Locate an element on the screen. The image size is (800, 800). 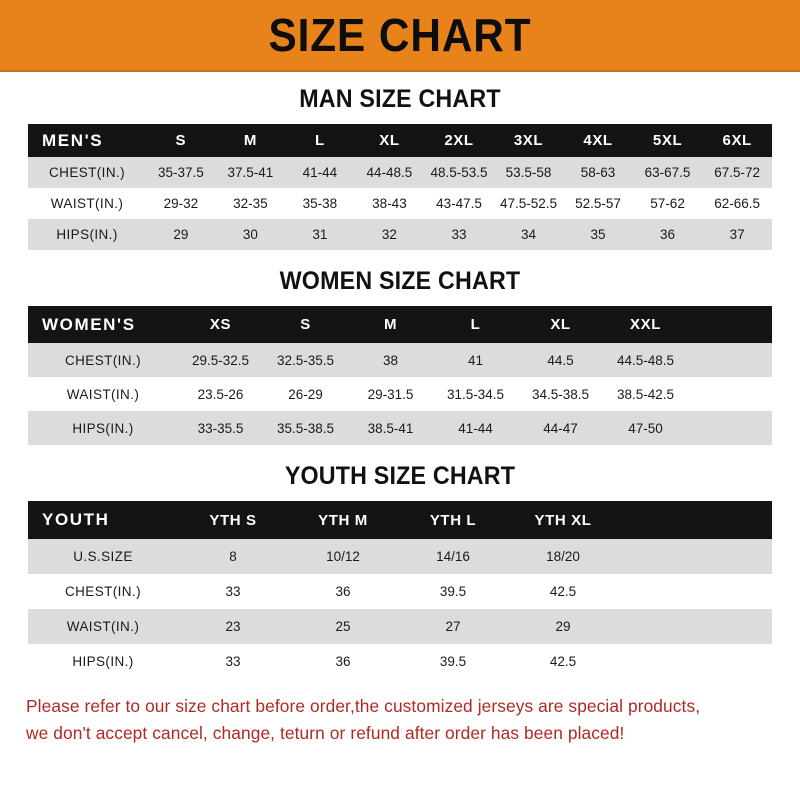
table-cell: 10/12 is located at coordinates (343, 556).